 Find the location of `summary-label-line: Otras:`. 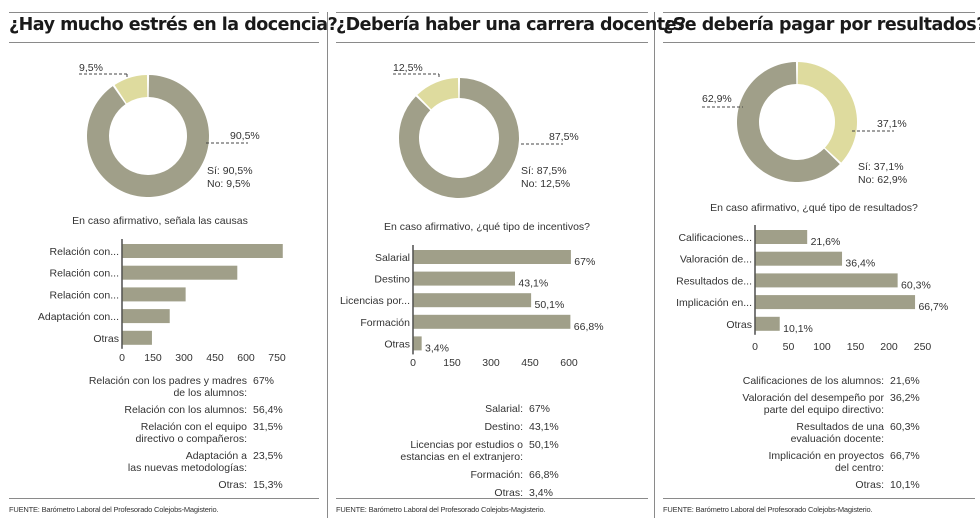

summary-label-line: Otras: is located at coordinates (232, 485).